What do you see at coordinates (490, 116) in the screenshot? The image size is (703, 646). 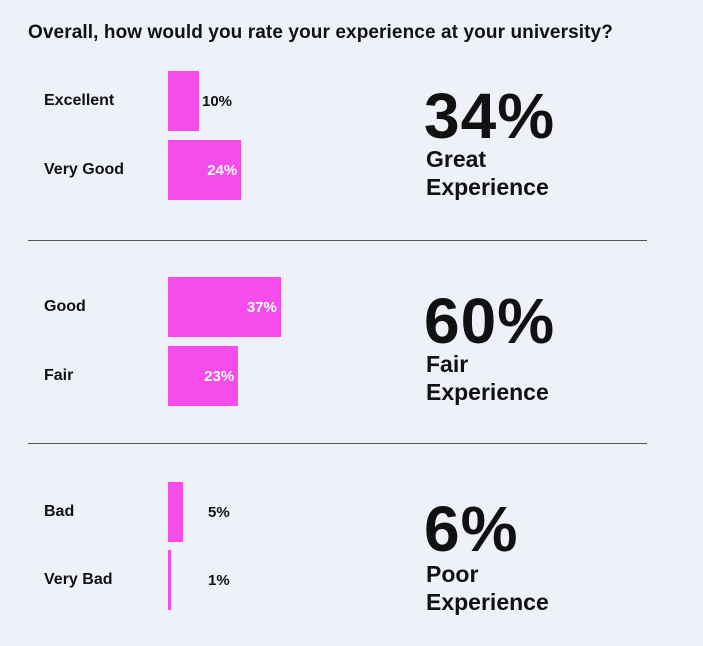 I see `group-total: 34%` at bounding box center [490, 116].